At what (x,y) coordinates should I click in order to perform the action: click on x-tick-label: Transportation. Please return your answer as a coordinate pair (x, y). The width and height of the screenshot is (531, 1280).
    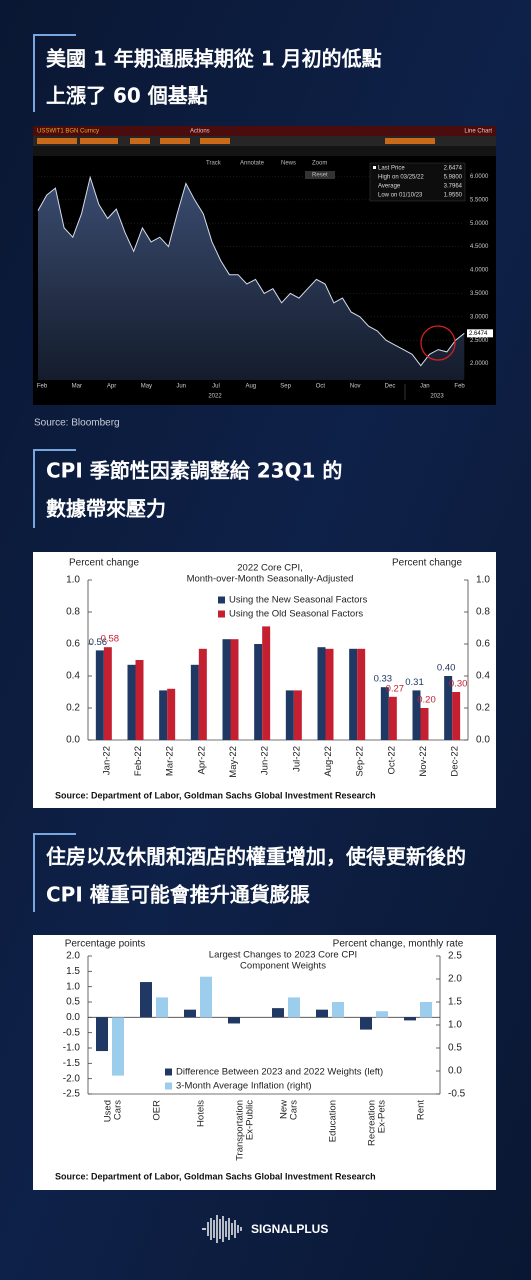
    Looking at the image, I should click on (240, 1130).